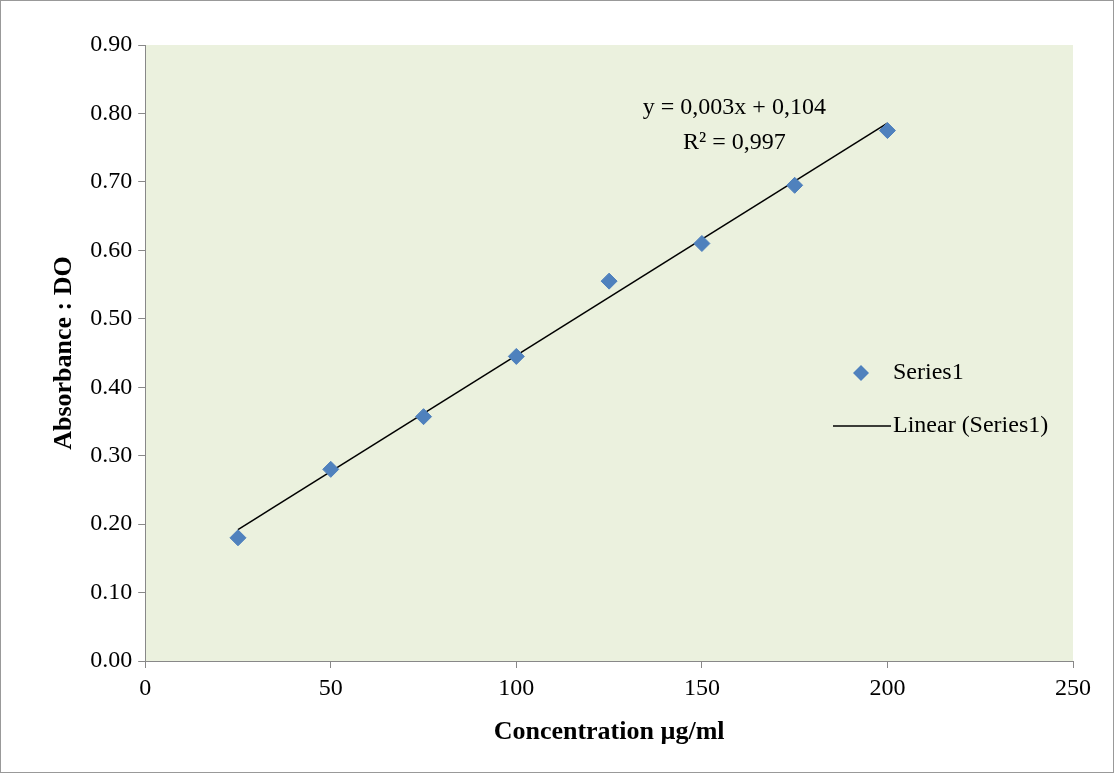  Describe the element at coordinates (734, 106) in the screenshot. I see `annotation: y = 0,003x + 0,104` at that location.